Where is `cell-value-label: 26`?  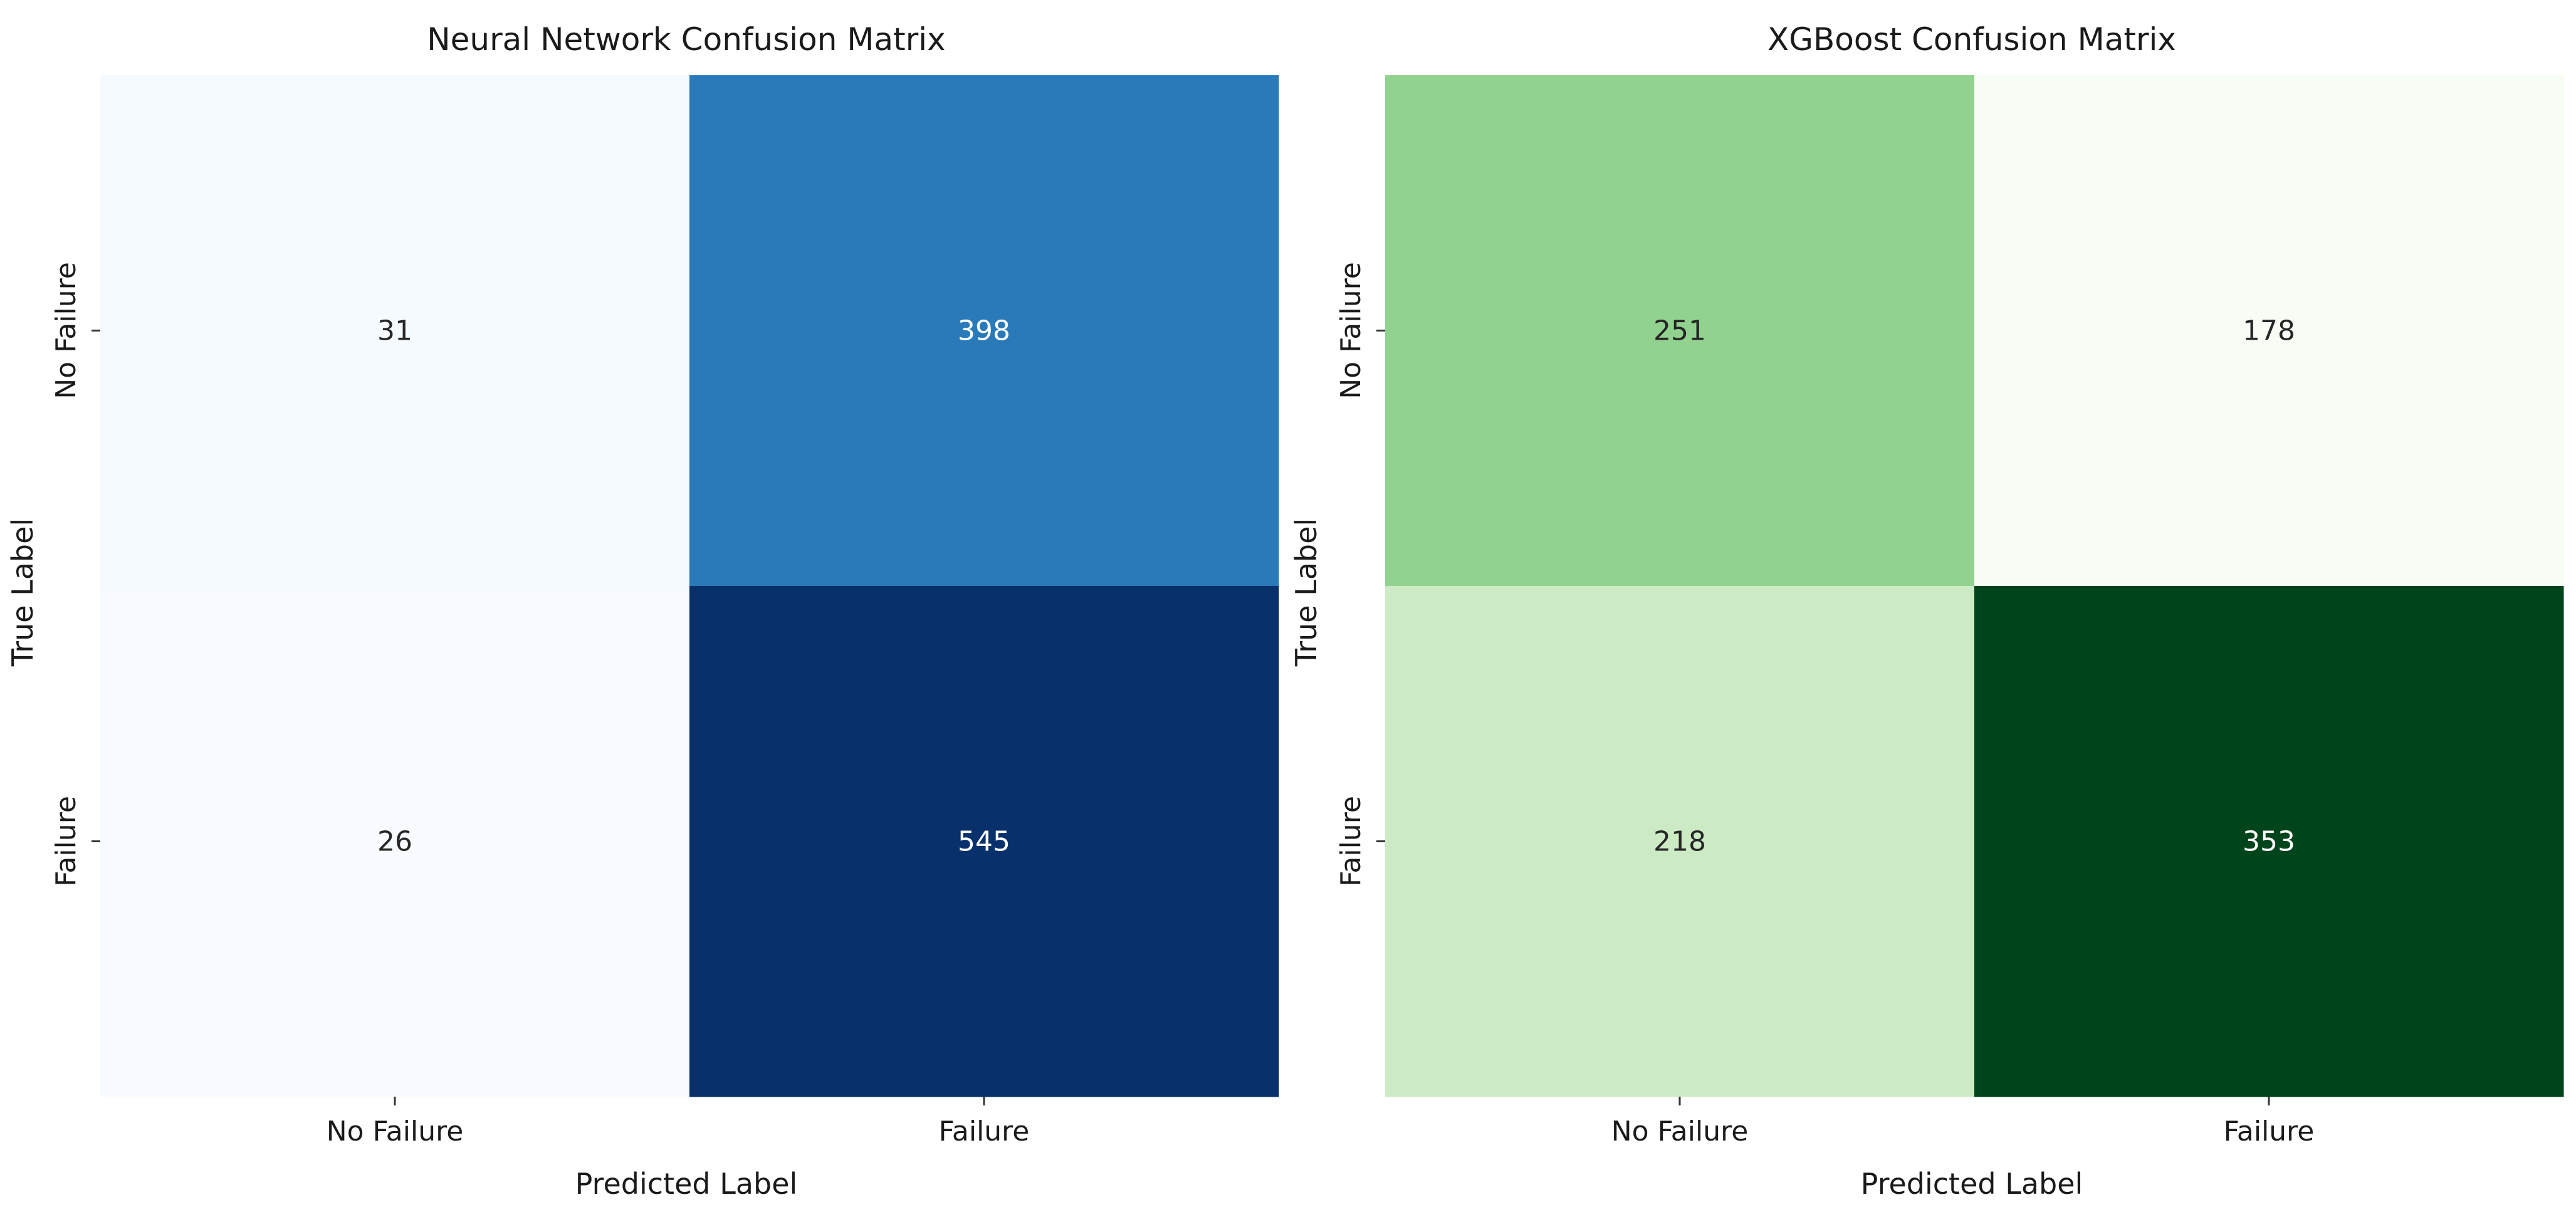 cell-value-label: 26 is located at coordinates (394, 842).